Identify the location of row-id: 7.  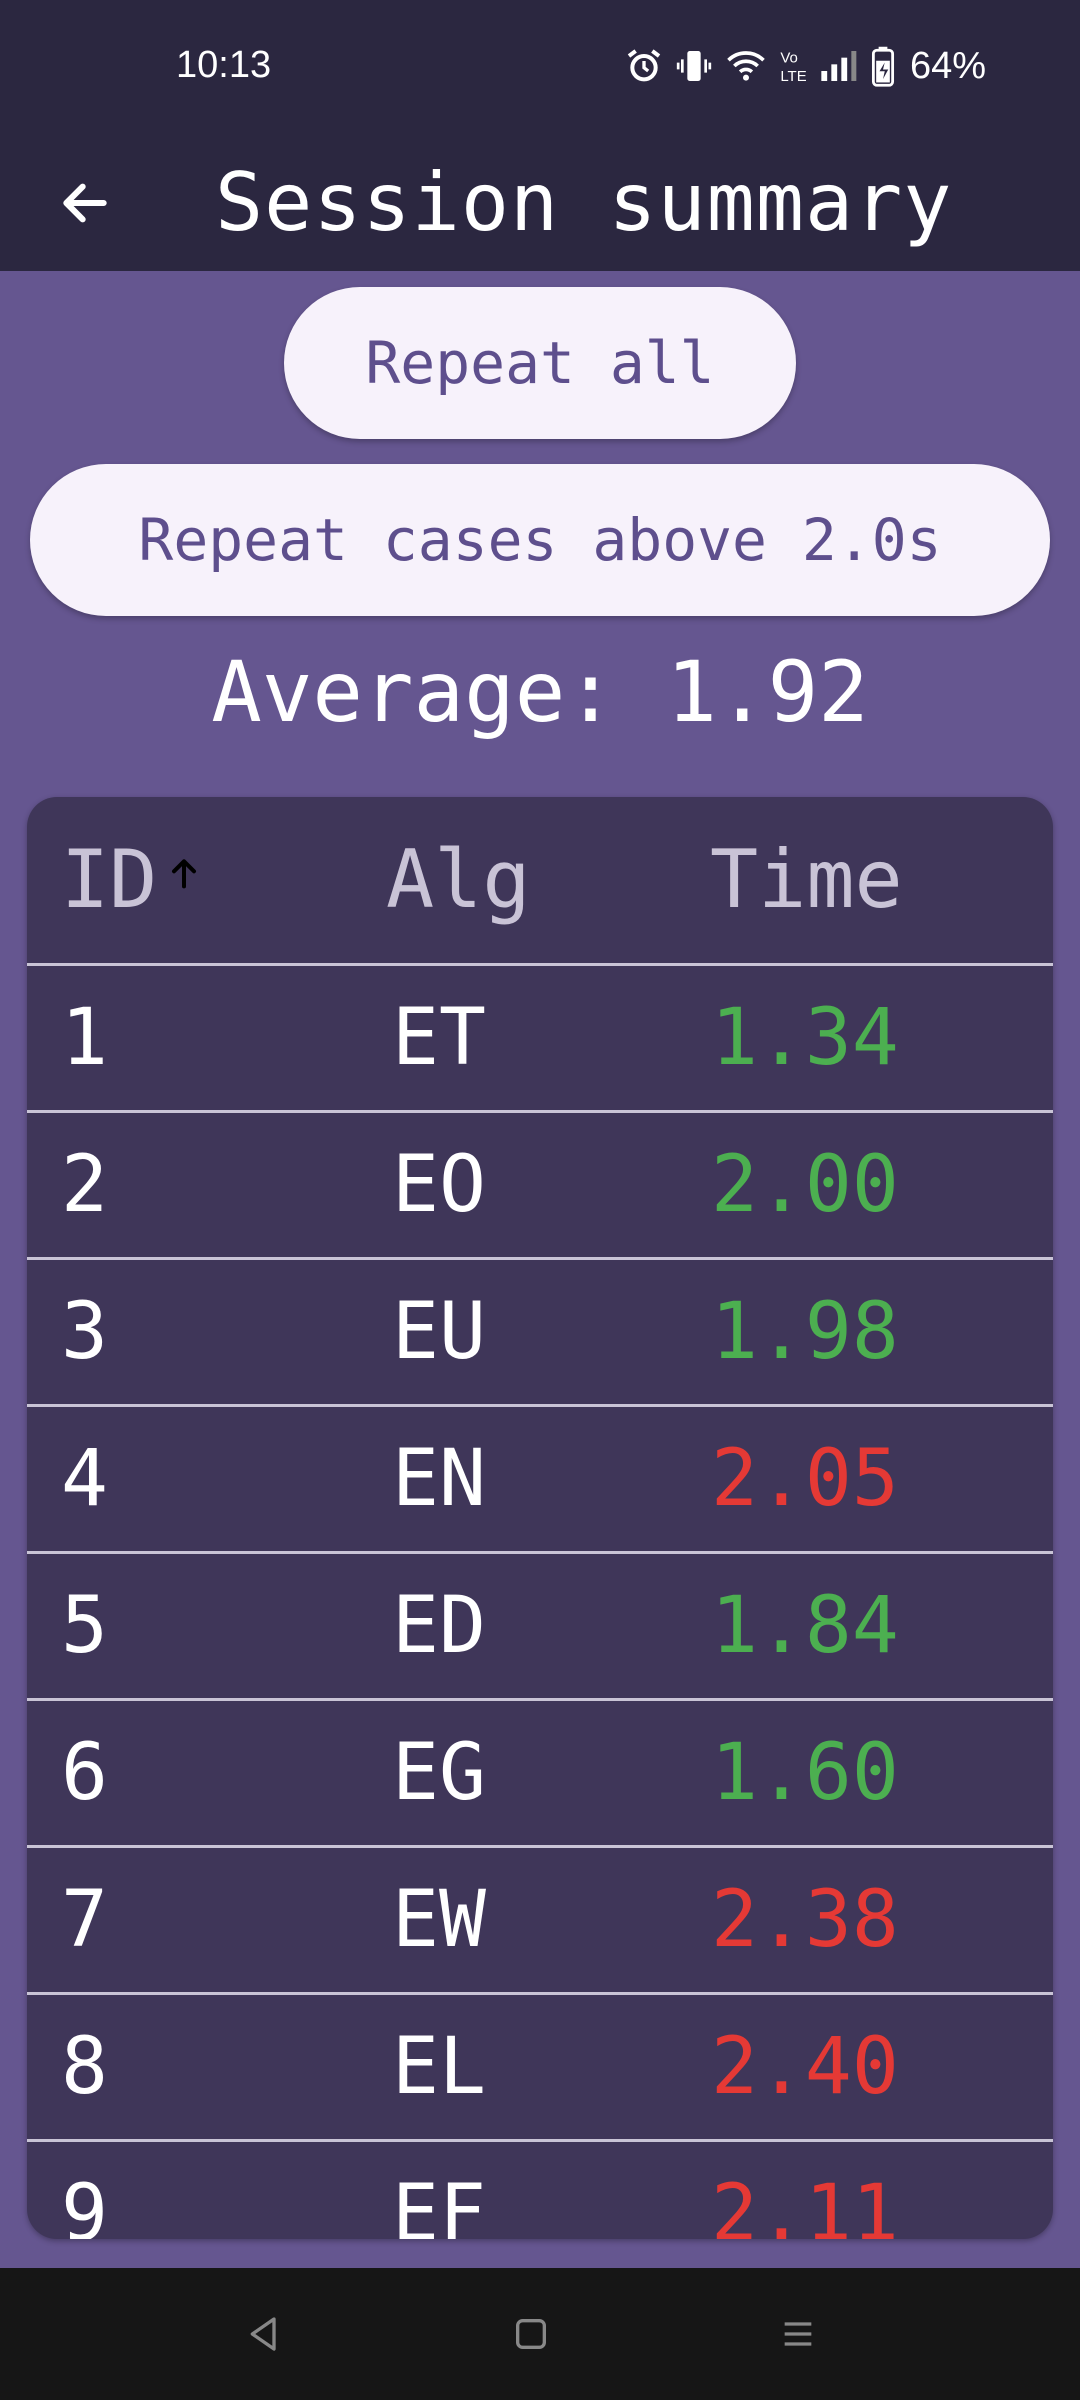
(84, 1920).